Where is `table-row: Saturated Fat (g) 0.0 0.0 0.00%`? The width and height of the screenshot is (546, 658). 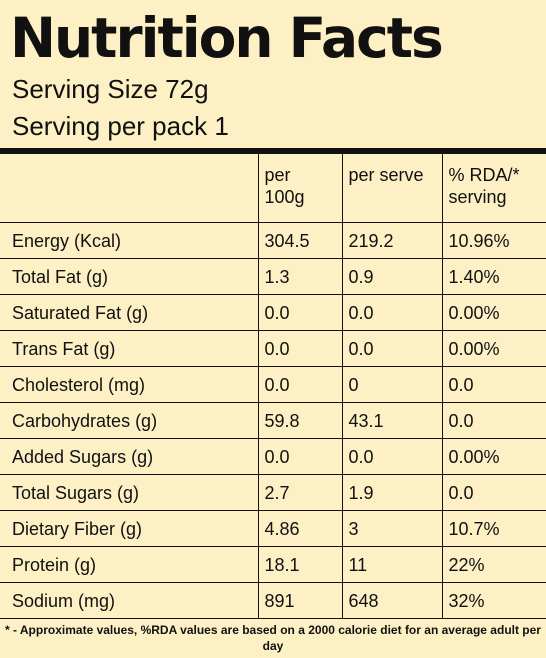
table-row: Saturated Fat (g) 0.0 0.0 0.00% is located at coordinates (273, 312).